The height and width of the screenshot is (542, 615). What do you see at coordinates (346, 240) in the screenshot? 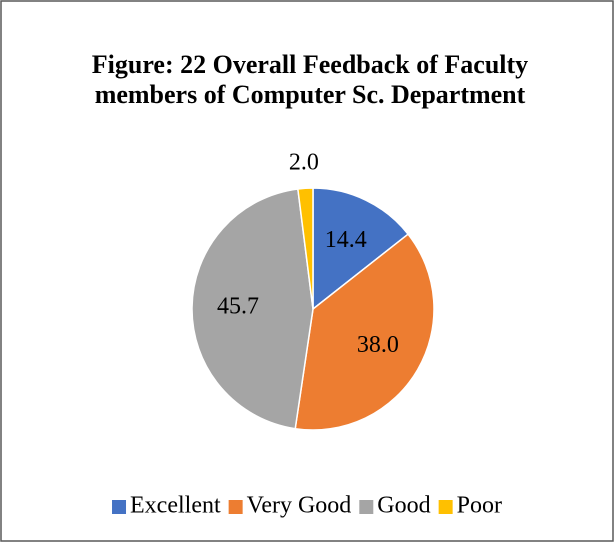
I see `data-label: 14.4` at bounding box center [346, 240].